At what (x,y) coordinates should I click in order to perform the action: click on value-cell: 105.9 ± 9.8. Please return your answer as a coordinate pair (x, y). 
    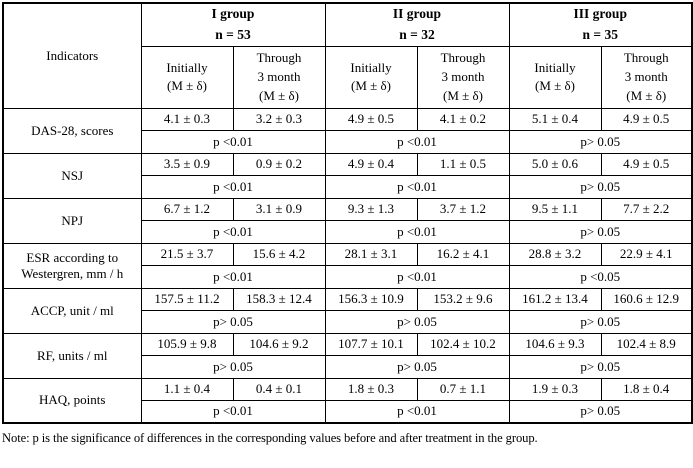
    Looking at the image, I should click on (187, 344).